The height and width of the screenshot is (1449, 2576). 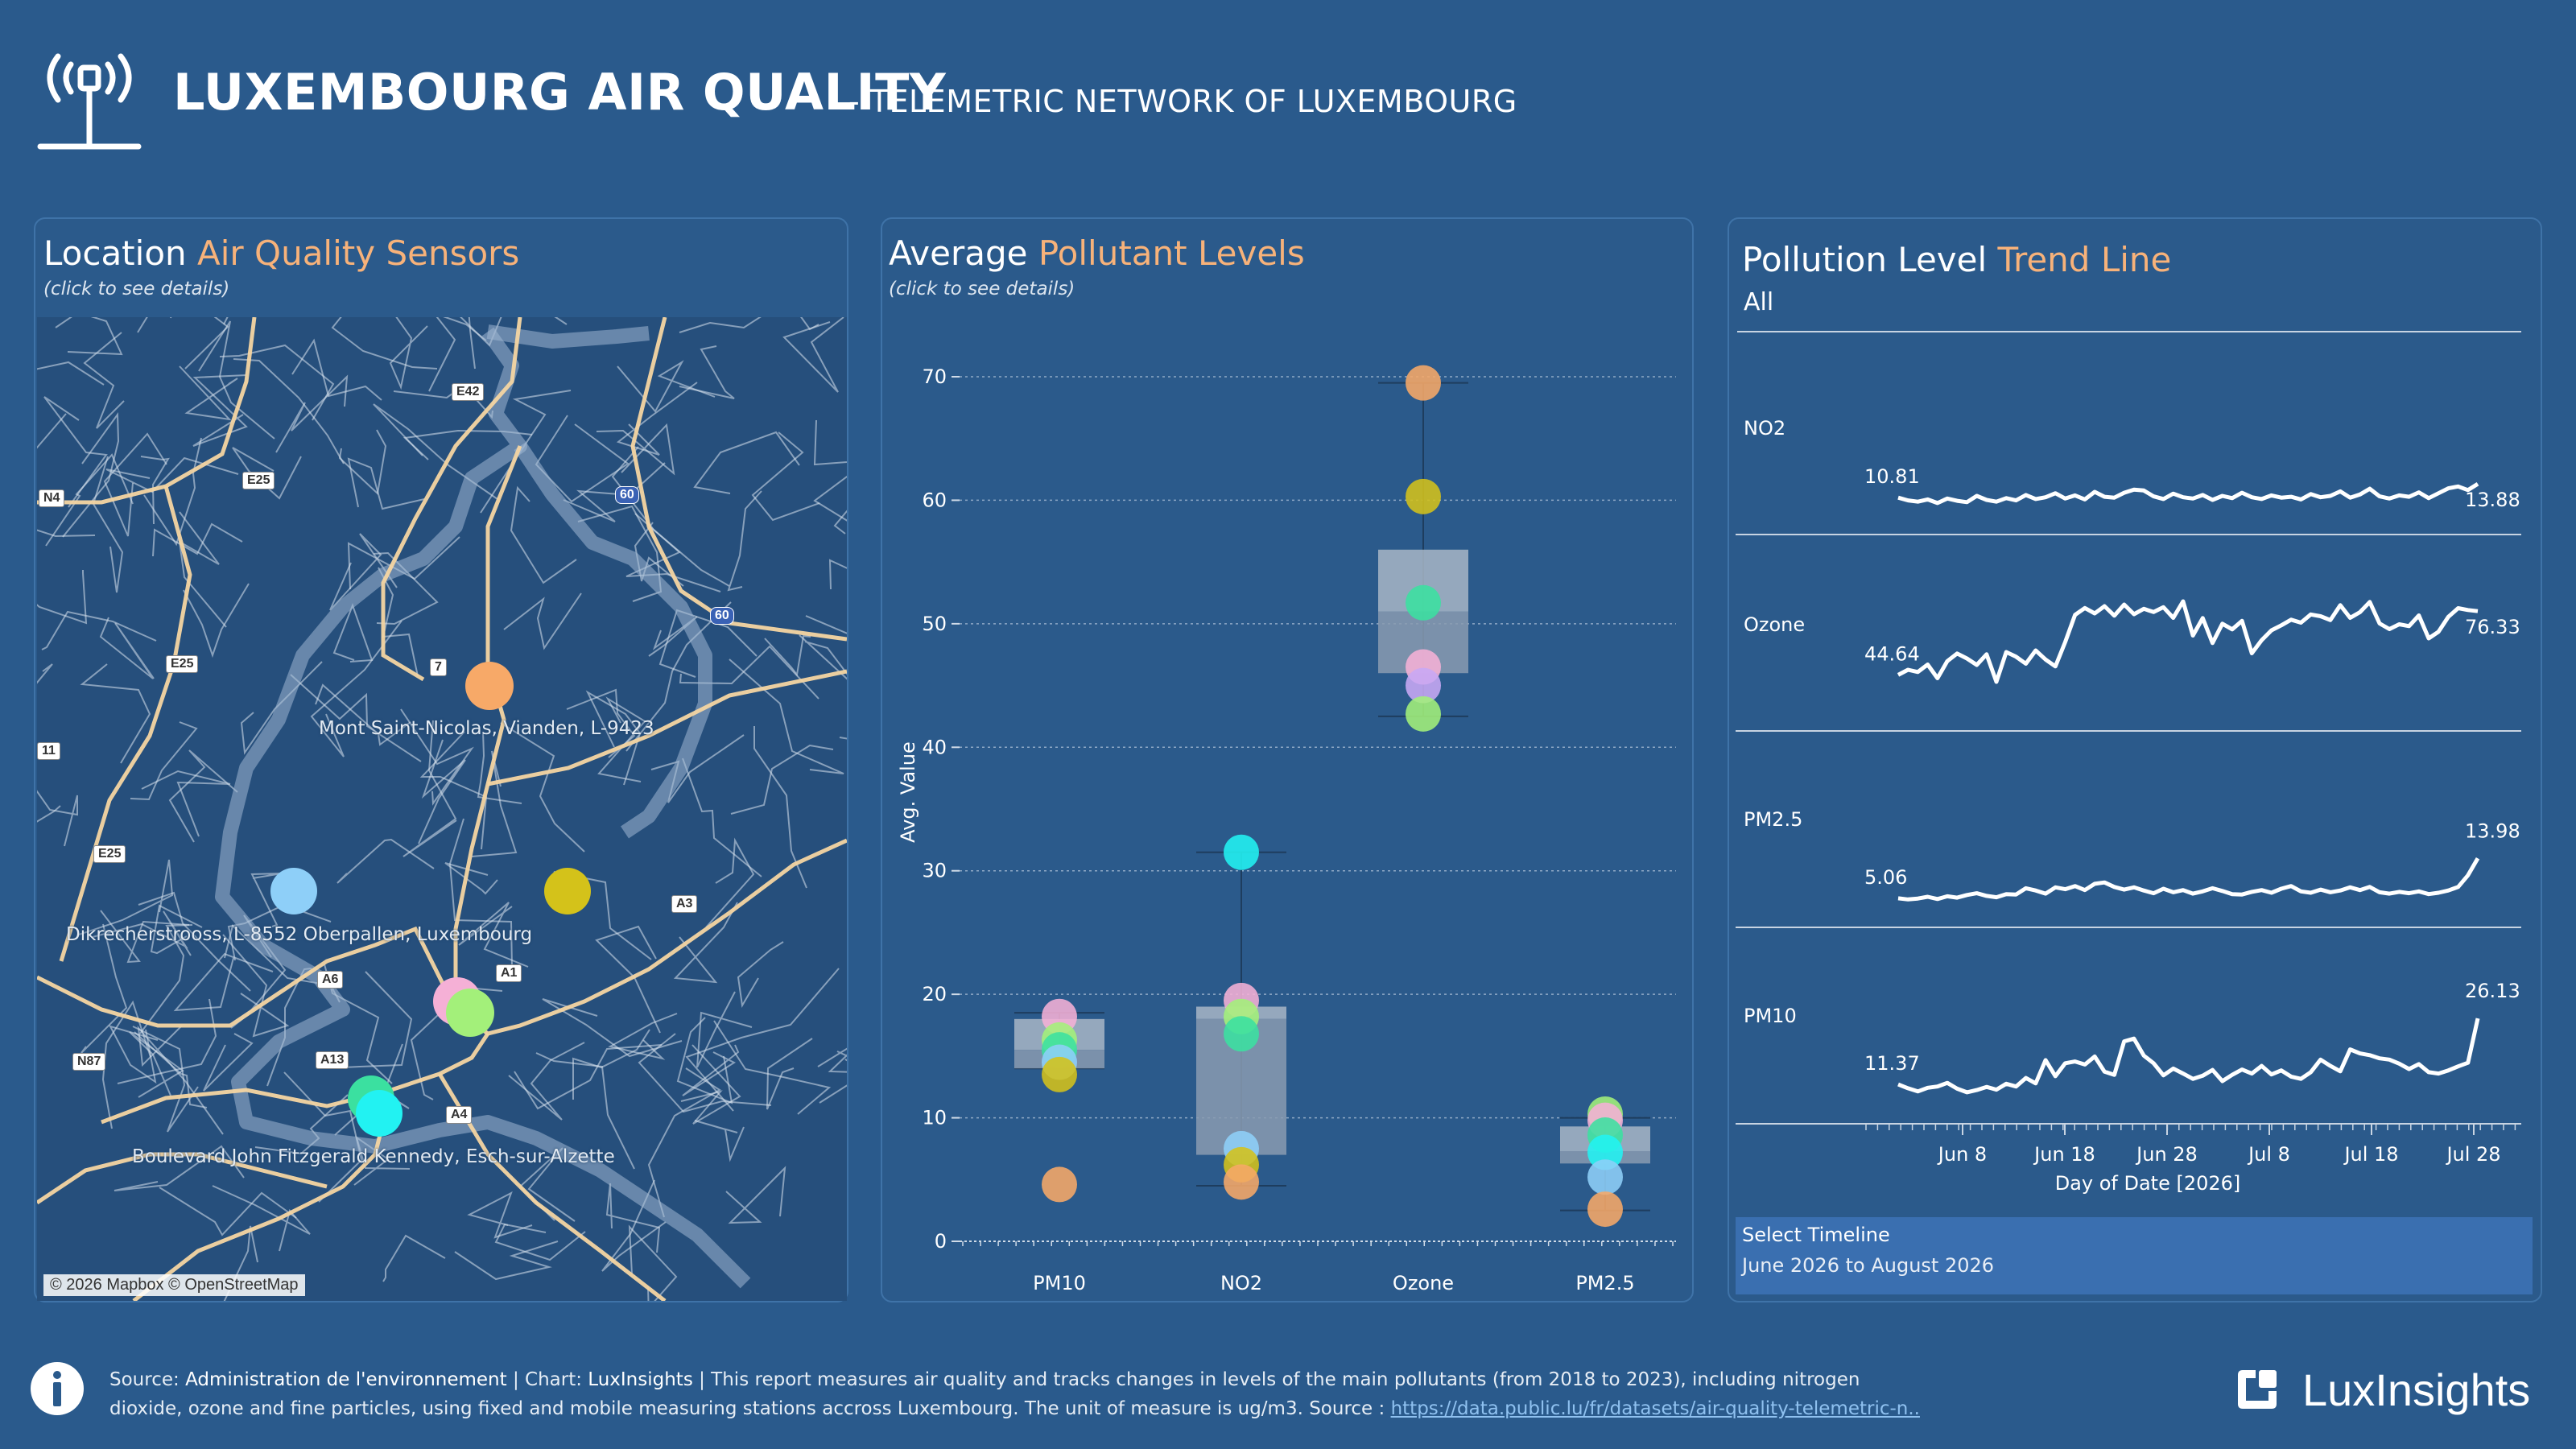 What do you see at coordinates (174, 1285) in the screenshot?
I see `map-attribution: © 2026 Mapbox © OpenStreetMap` at bounding box center [174, 1285].